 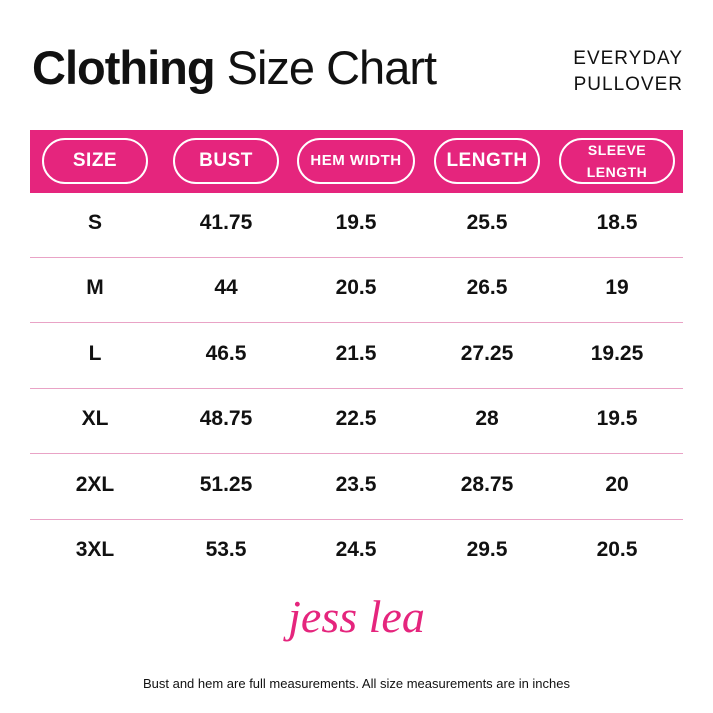 I want to click on measurement: 24.5, so click(x=356, y=549).